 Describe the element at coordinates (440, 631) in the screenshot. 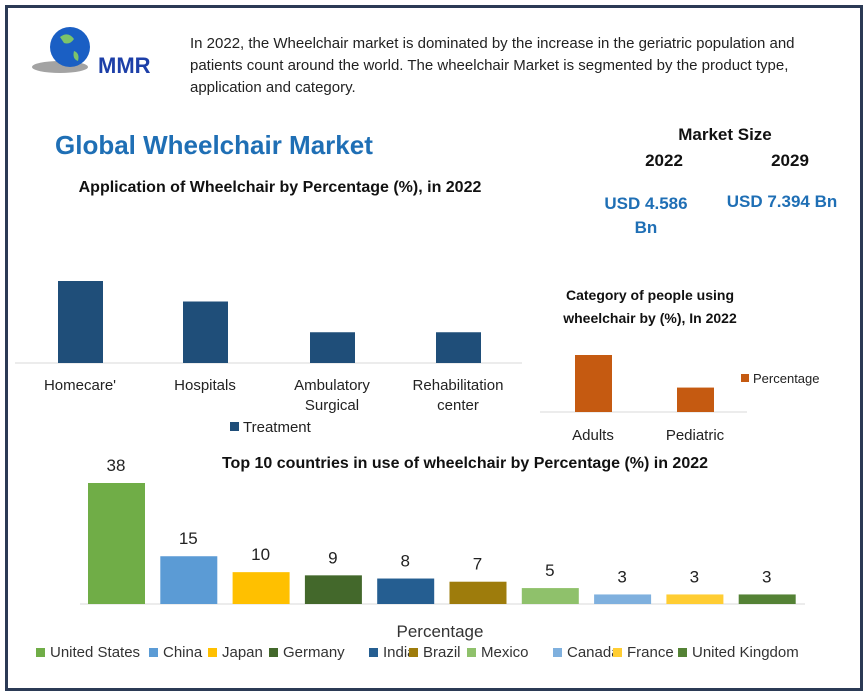

I see `x-axis-label: Percentage` at that location.